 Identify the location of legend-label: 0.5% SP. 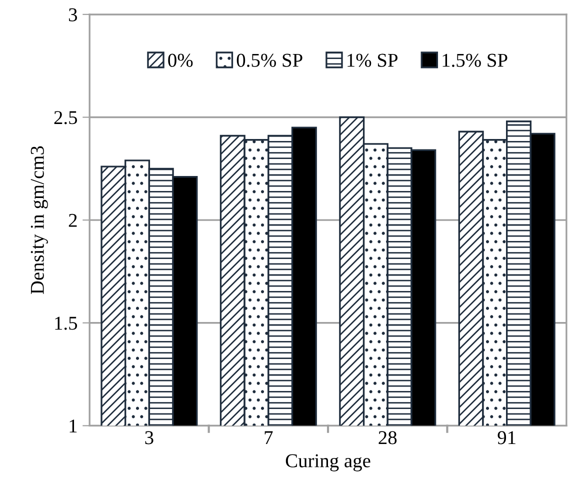
(269, 60).